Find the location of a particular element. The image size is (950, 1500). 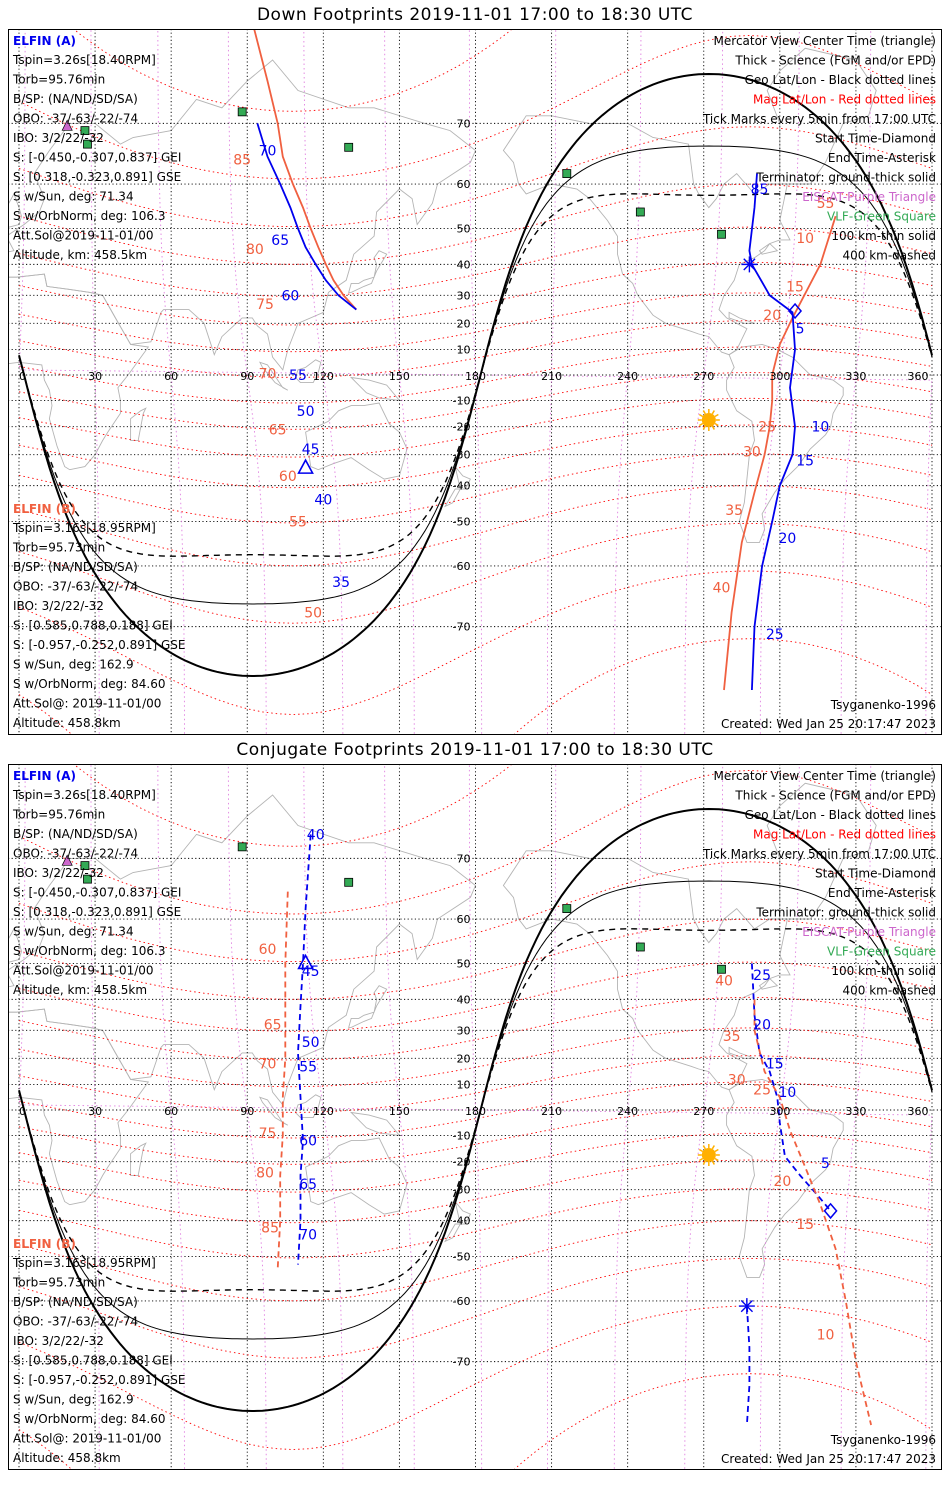

elfin-b-info-line: S: [0.585,0.788,0.188] GEI is located at coordinates (93, 626).